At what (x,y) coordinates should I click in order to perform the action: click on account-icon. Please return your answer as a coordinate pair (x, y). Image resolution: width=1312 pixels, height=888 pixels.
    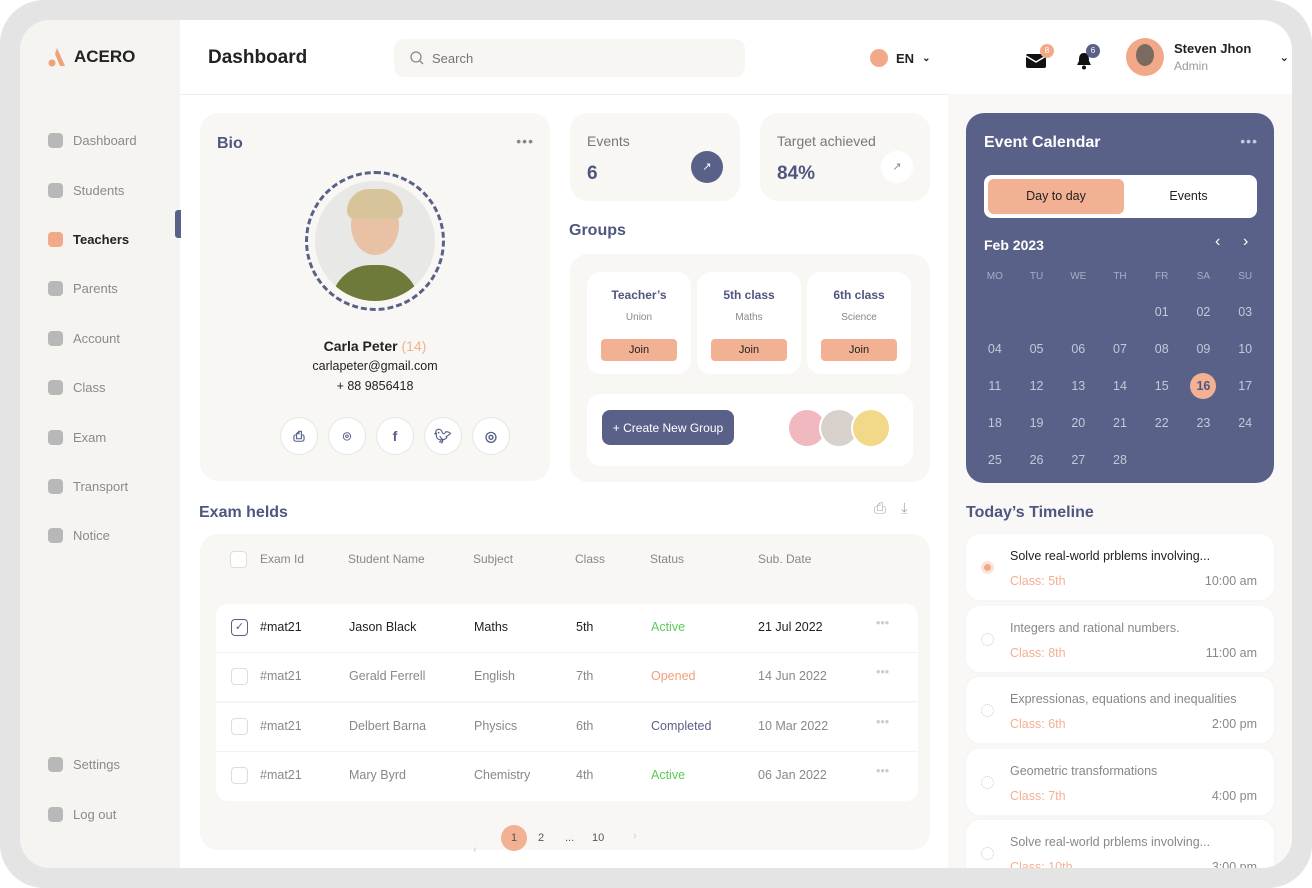
    Looking at the image, I should click on (55, 338).